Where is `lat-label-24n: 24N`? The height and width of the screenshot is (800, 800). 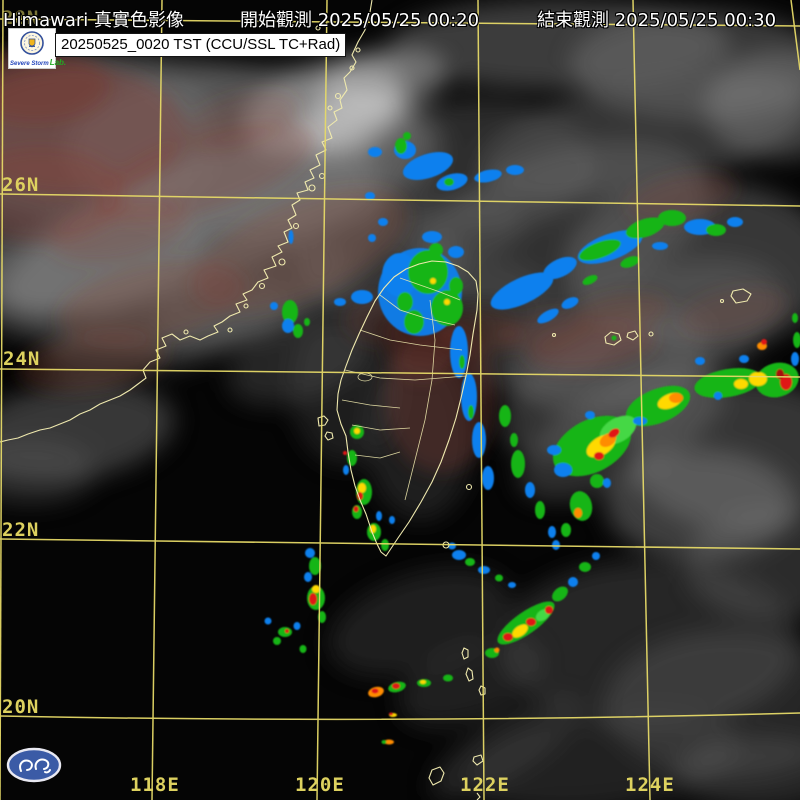 lat-label-24n: 24N is located at coordinates (22, 359).